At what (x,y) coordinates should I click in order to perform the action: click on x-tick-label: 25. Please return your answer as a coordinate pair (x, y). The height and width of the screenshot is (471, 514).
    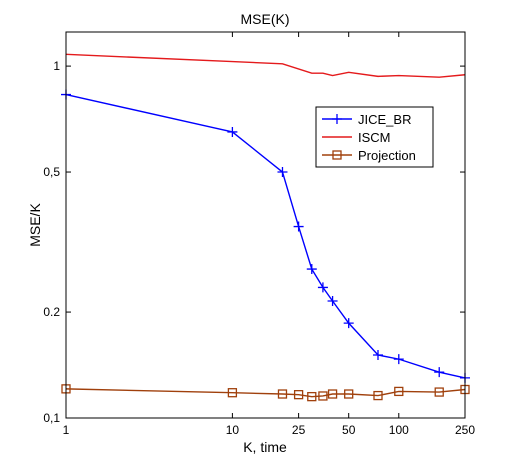
    Looking at the image, I should click on (299, 430).